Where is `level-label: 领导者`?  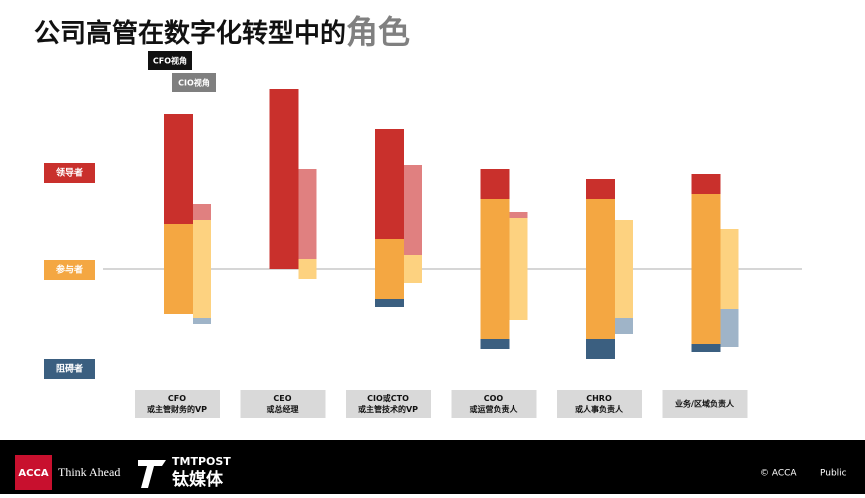 level-label: 领导者 is located at coordinates (69, 173).